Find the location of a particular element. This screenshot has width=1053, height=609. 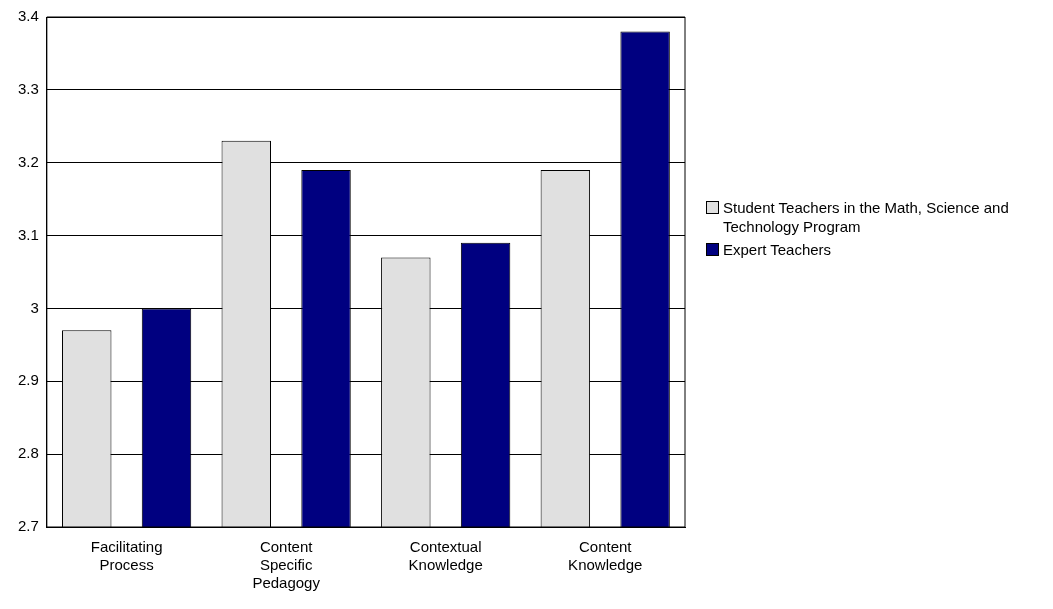

x-tick-label: Content Knowledge is located at coordinates (605, 556).